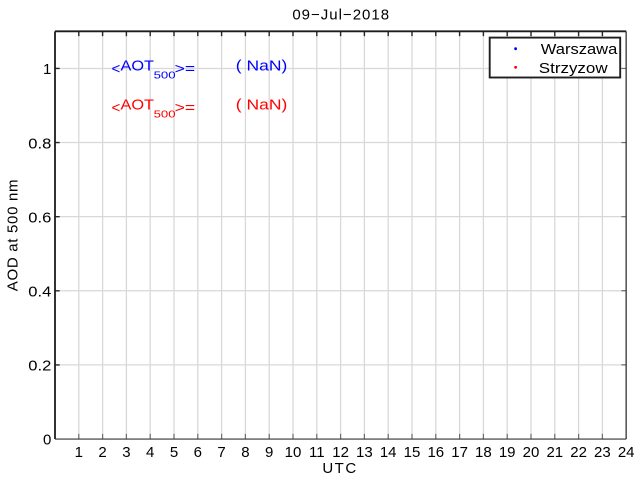 Image resolution: width=640 pixels, height=485 pixels. What do you see at coordinates (174, 452) in the screenshot?
I see `svg-text: 5` at bounding box center [174, 452].